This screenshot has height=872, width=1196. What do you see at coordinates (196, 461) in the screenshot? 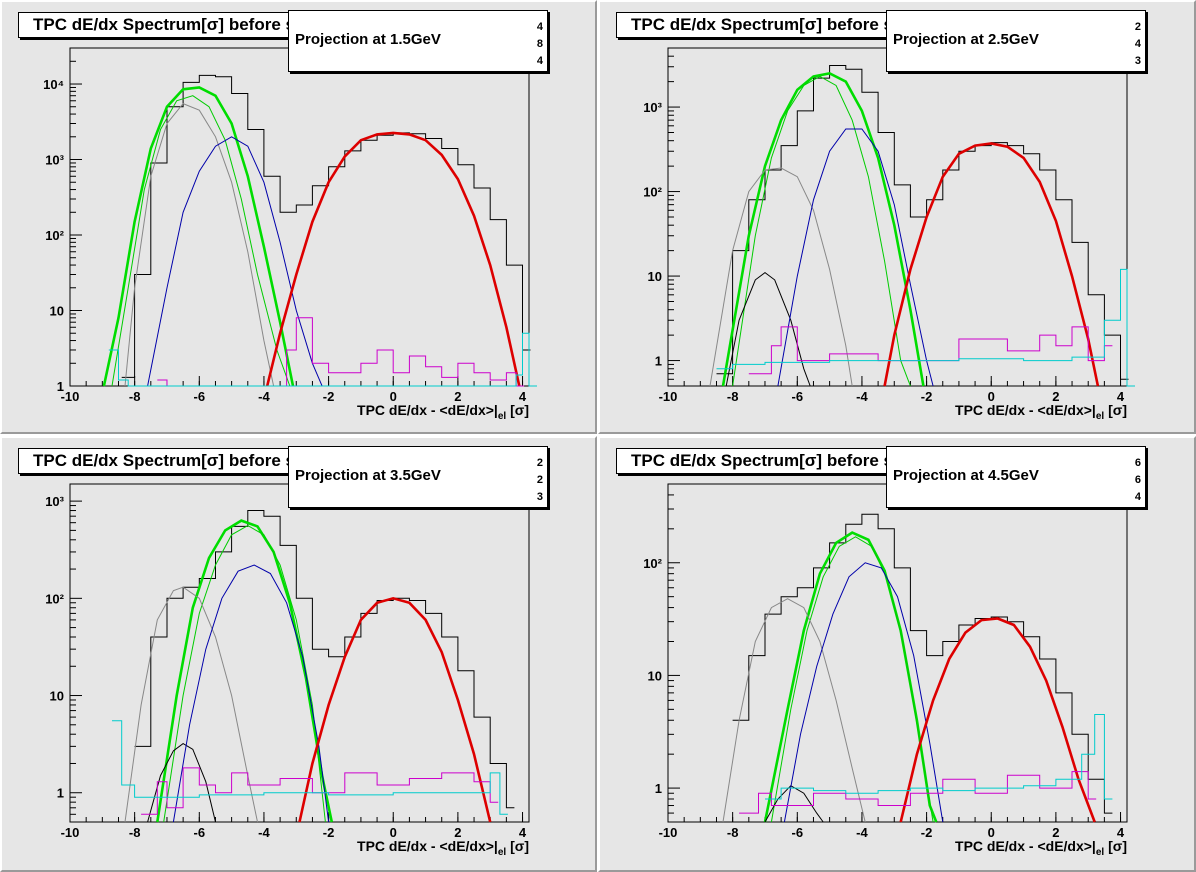
I see `plot-title: TPC dE/dx Spectrum[σ] before selection` at bounding box center [196, 461].